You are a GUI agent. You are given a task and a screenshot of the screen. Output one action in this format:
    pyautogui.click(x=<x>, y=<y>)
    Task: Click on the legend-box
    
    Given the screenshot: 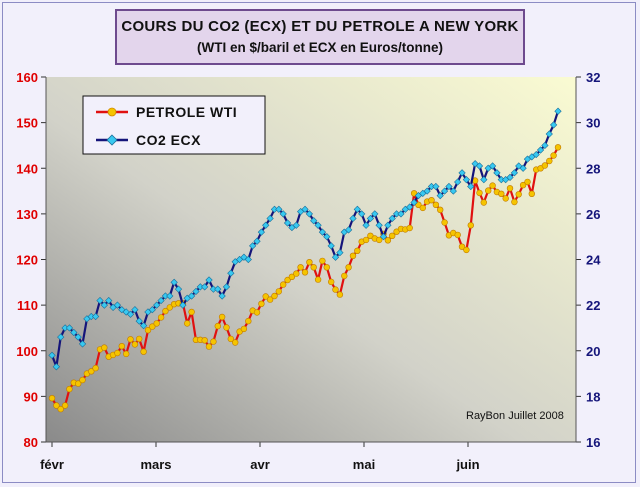 What is the action you would take?
    pyautogui.click(x=174, y=125)
    